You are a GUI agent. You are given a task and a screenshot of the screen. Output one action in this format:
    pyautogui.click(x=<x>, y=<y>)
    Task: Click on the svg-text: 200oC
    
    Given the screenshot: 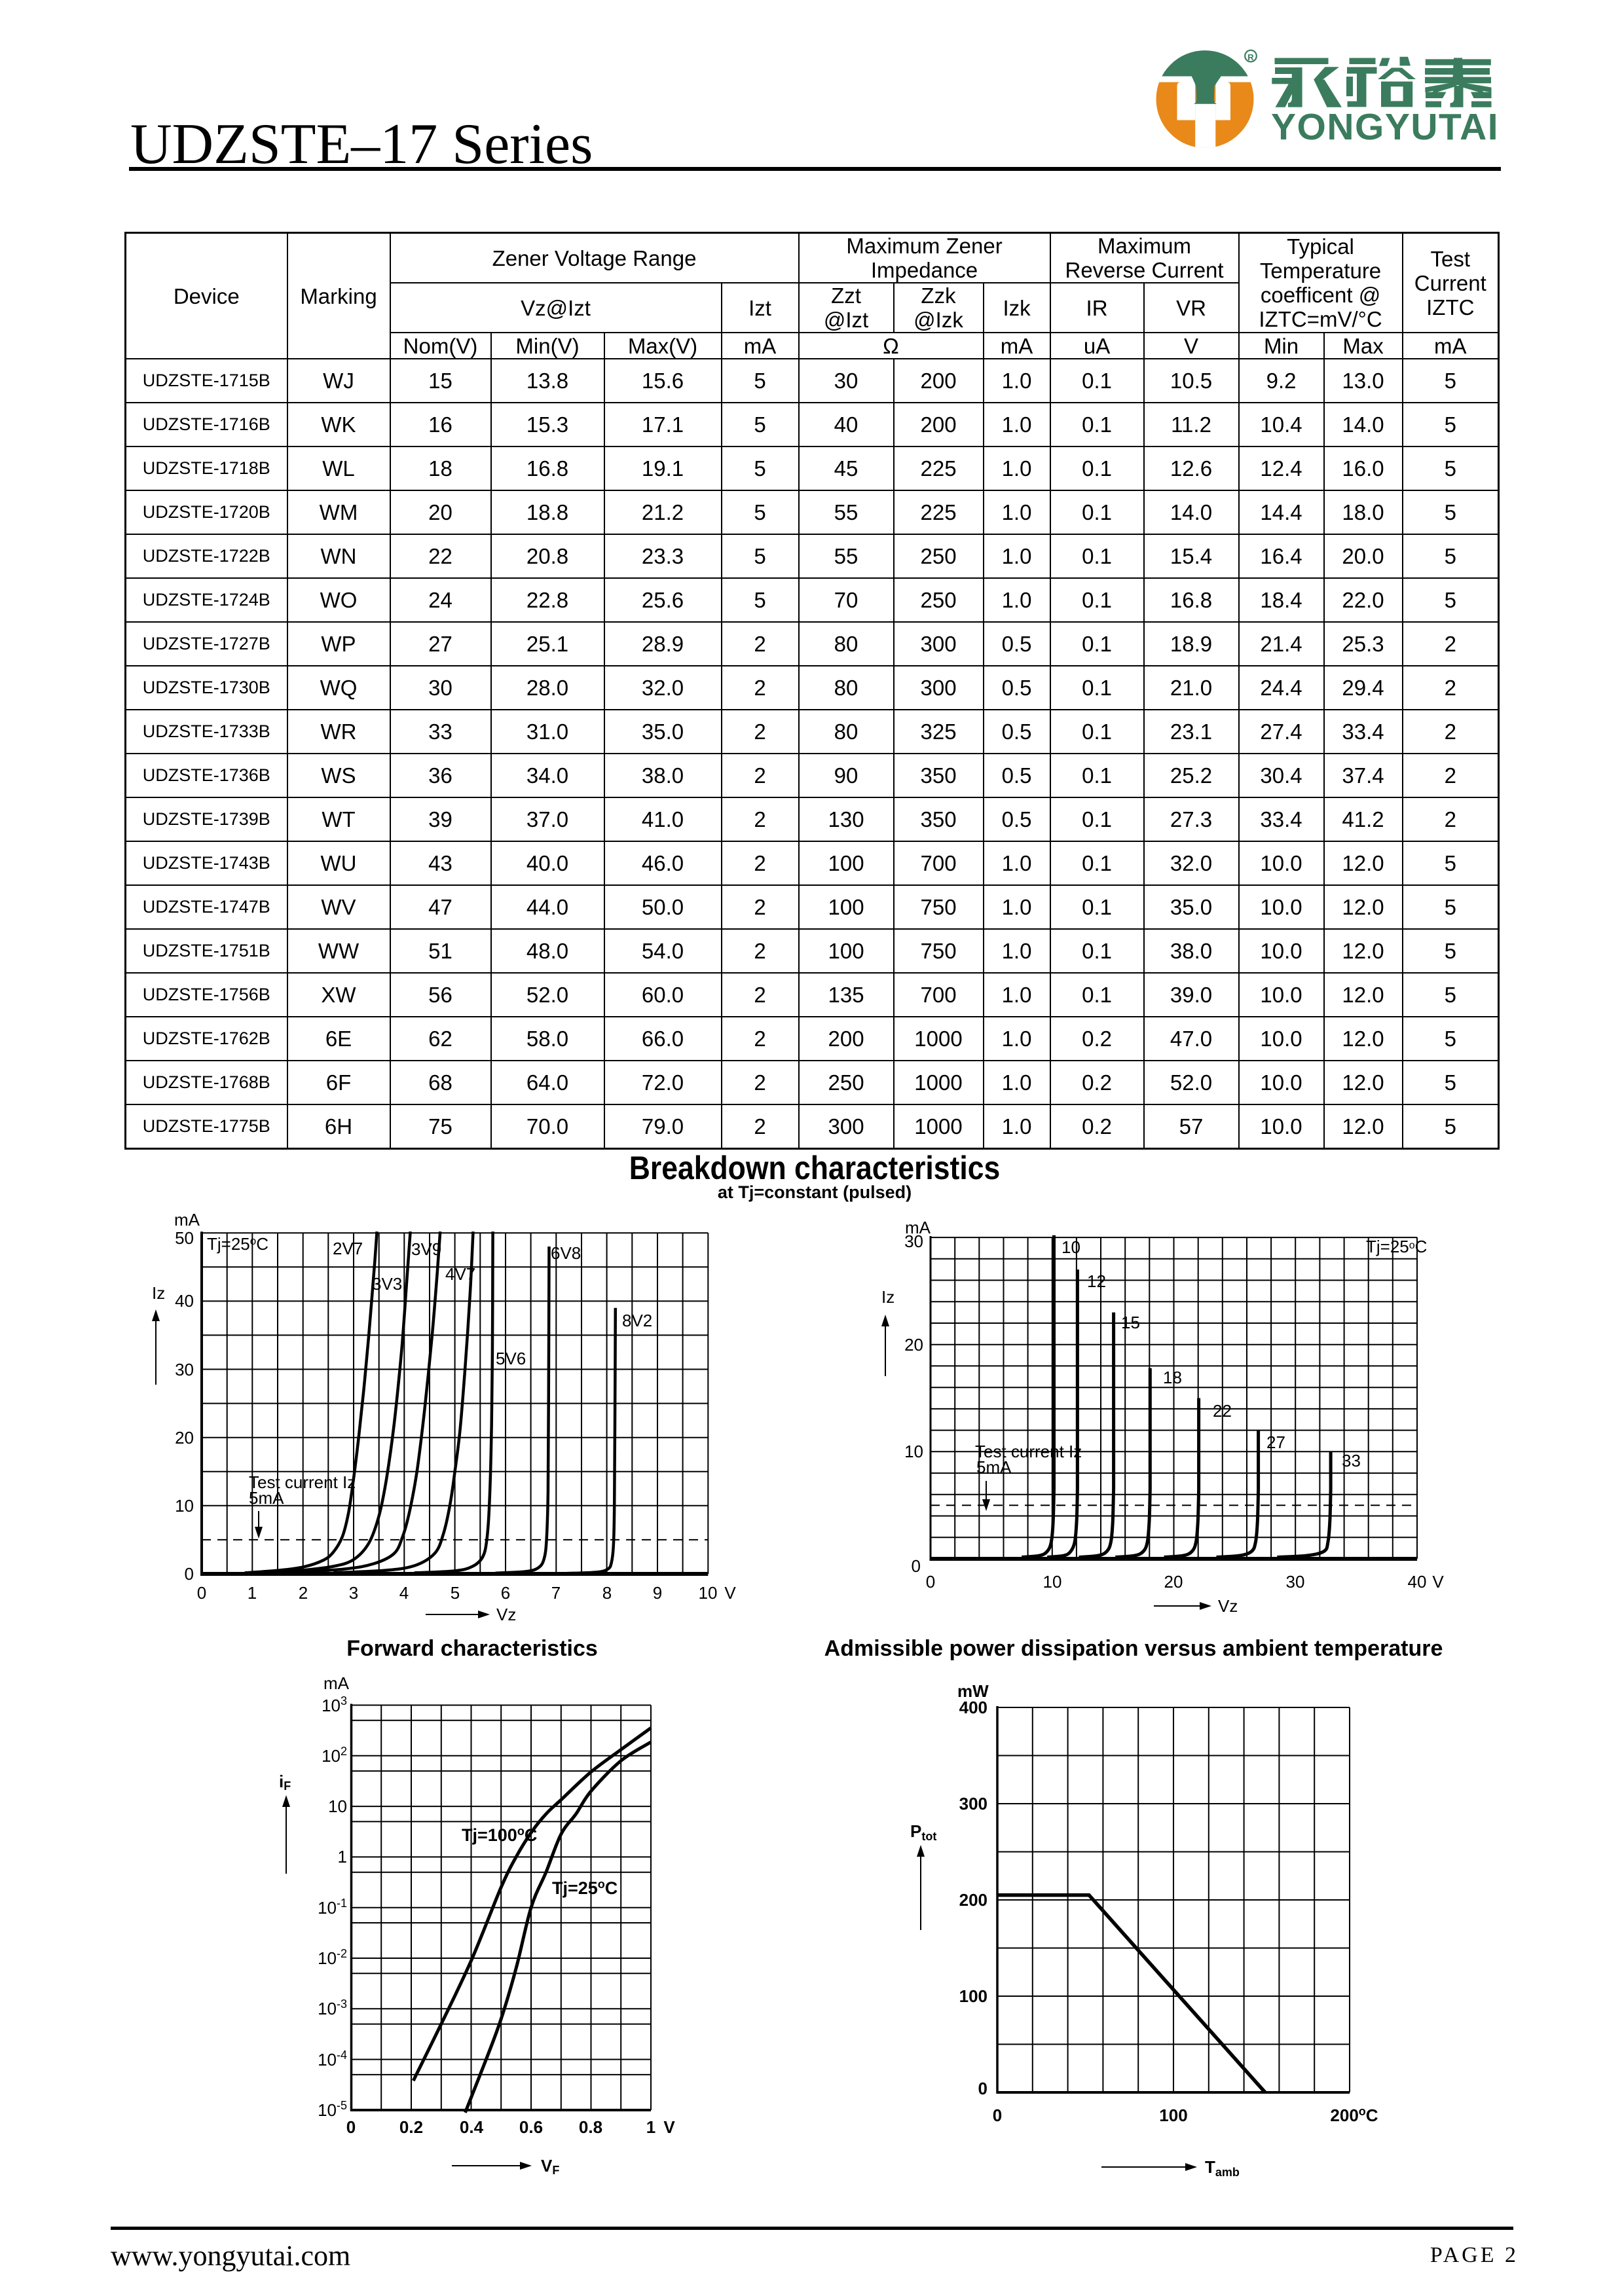 What is the action you would take?
    pyautogui.click(x=1354, y=2115)
    